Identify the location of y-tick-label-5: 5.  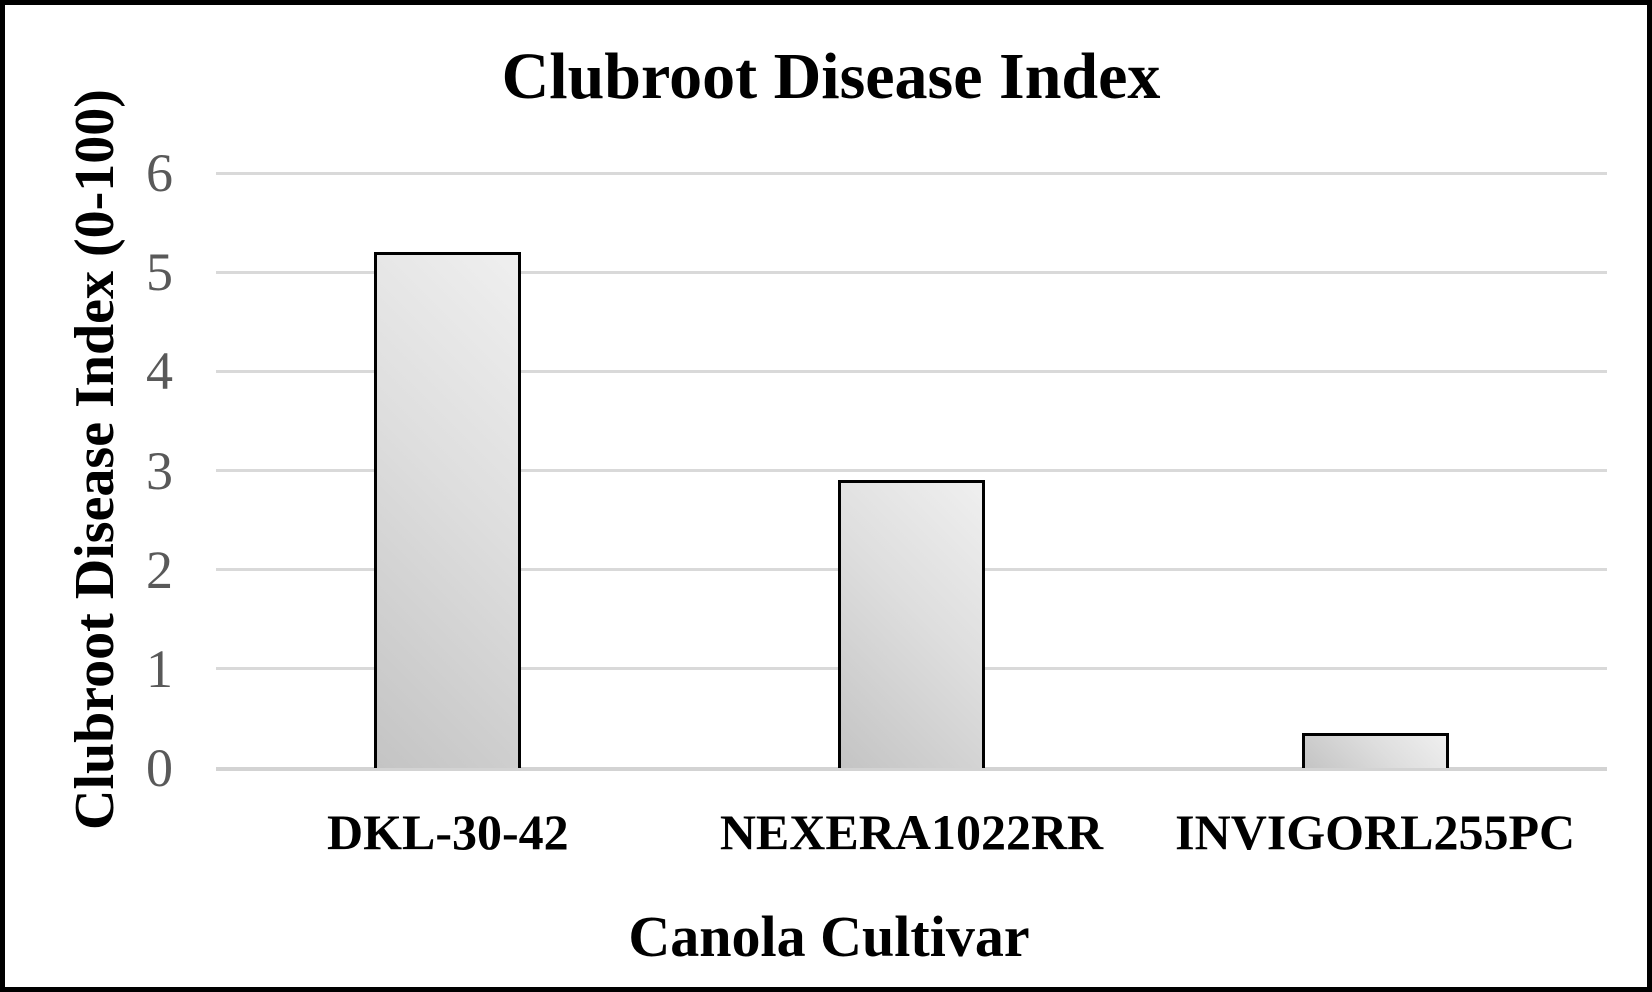
(159, 272).